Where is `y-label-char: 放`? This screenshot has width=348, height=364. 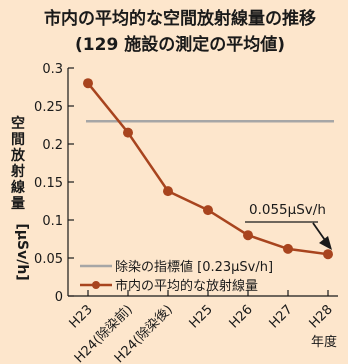 y-label-char: 放 is located at coordinates (18, 155).